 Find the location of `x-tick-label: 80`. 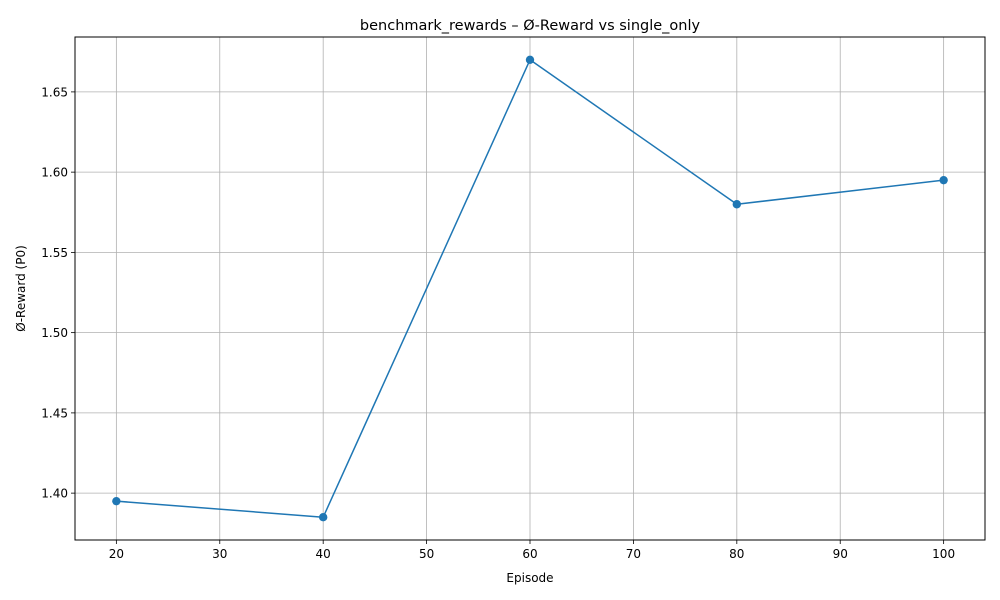

x-tick-label: 80 is located at coordinates (736, 554).